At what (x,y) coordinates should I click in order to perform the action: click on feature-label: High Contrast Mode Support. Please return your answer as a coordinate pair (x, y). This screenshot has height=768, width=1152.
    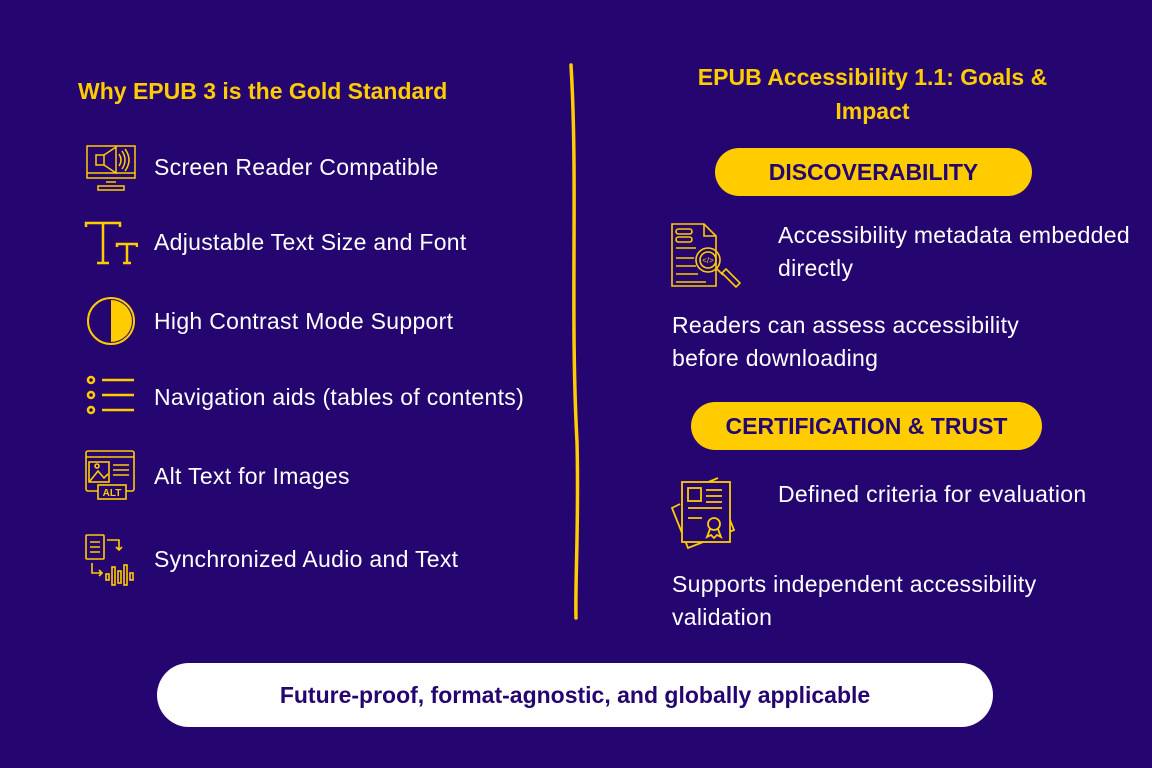
    Looking at the image, I should click on (304, 320).